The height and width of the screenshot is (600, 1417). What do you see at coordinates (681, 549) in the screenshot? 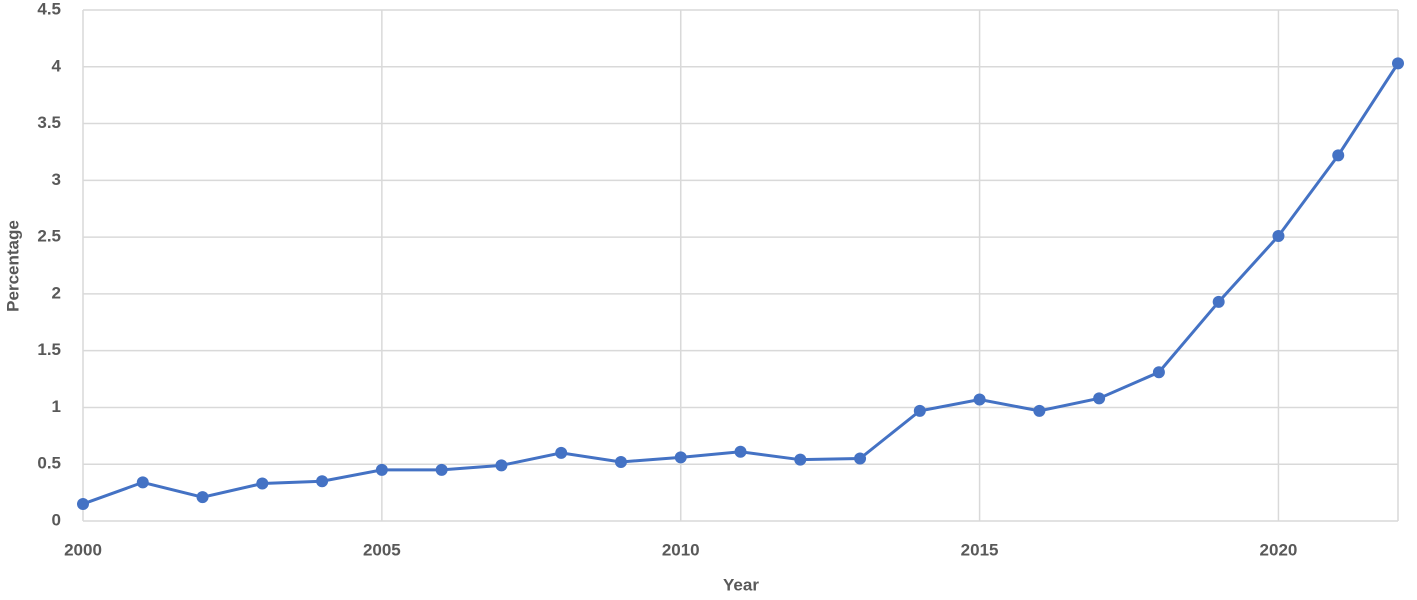
I see `x-tick-label: 2010` at bounding box center [681, 549].